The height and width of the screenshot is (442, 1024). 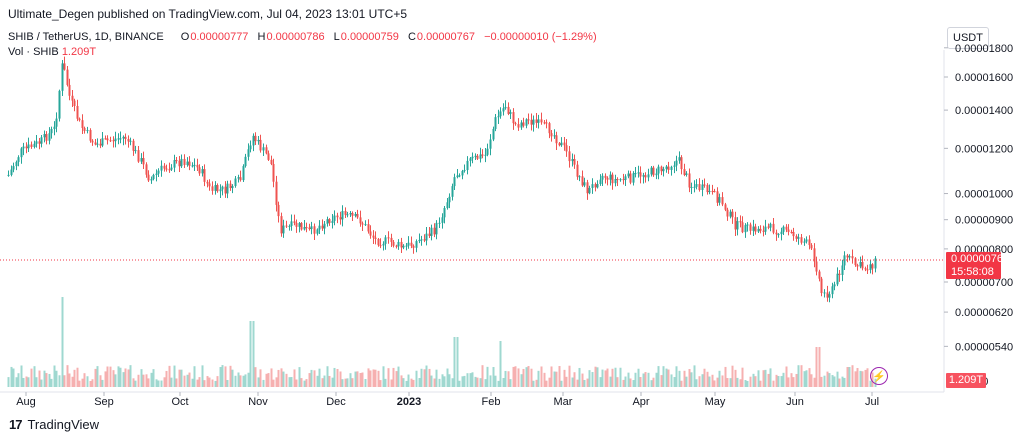 What do you see at coordinates (447, 400) in the screenshot?
I see `time-axis-ticks: Aug Sep Oct Nov Dec 2023 Feb Mar Apr May Jun Jul` at bounding box center [447, 400].